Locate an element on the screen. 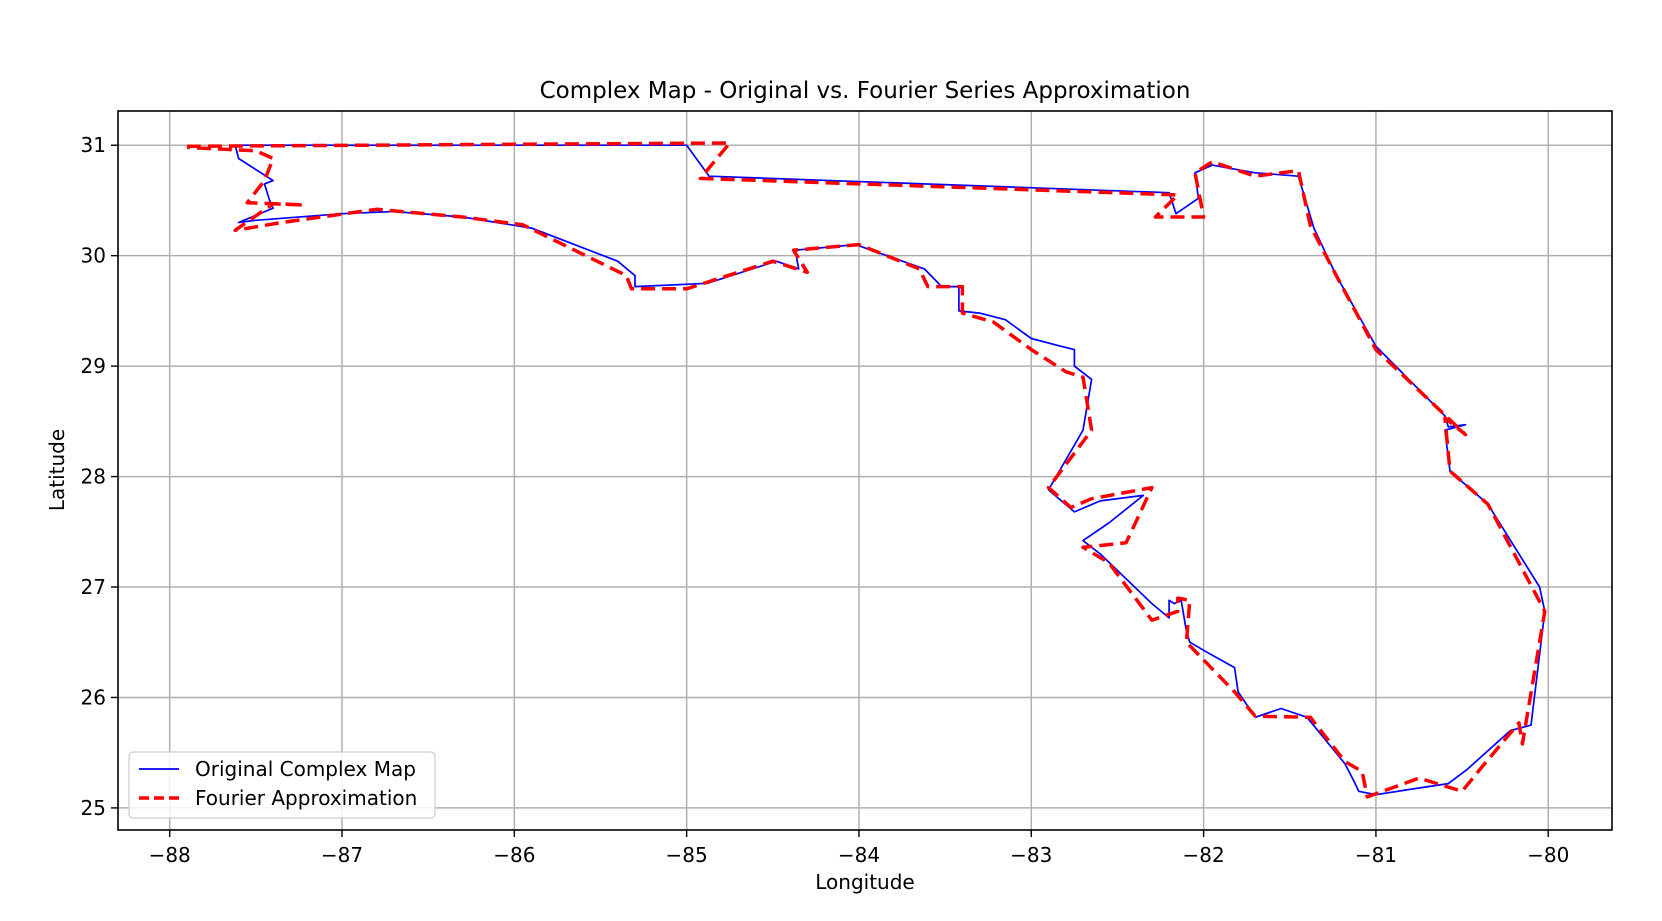 The image size is (1662, 921). y-tick-label: 25 is located at coordinates (93, 808).